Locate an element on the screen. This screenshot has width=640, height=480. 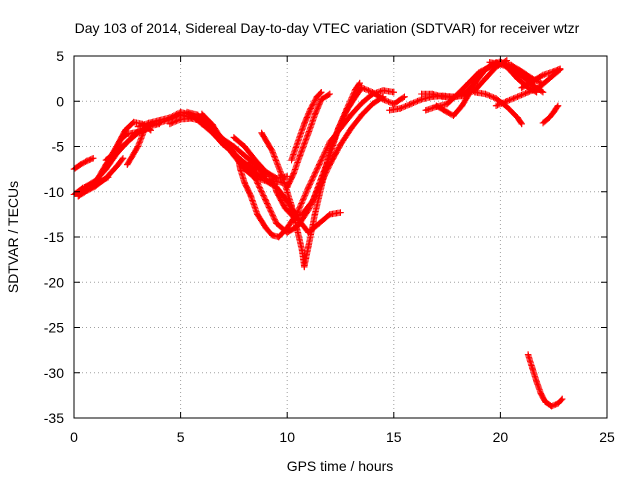
x-tick-label: 10 is located at coordinates (287, 437).